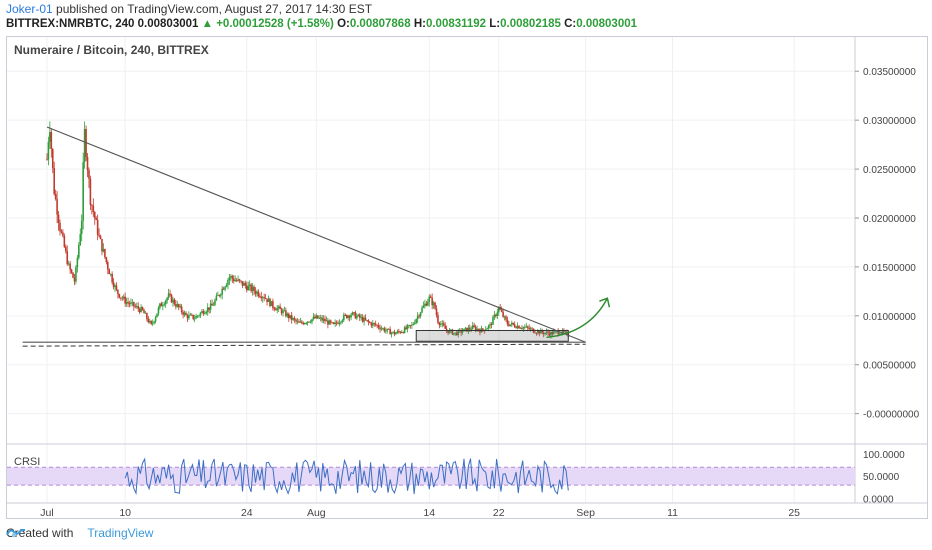 The image size is (932, 550). I want to click on author-link: Joker-01, so click(29, 9).